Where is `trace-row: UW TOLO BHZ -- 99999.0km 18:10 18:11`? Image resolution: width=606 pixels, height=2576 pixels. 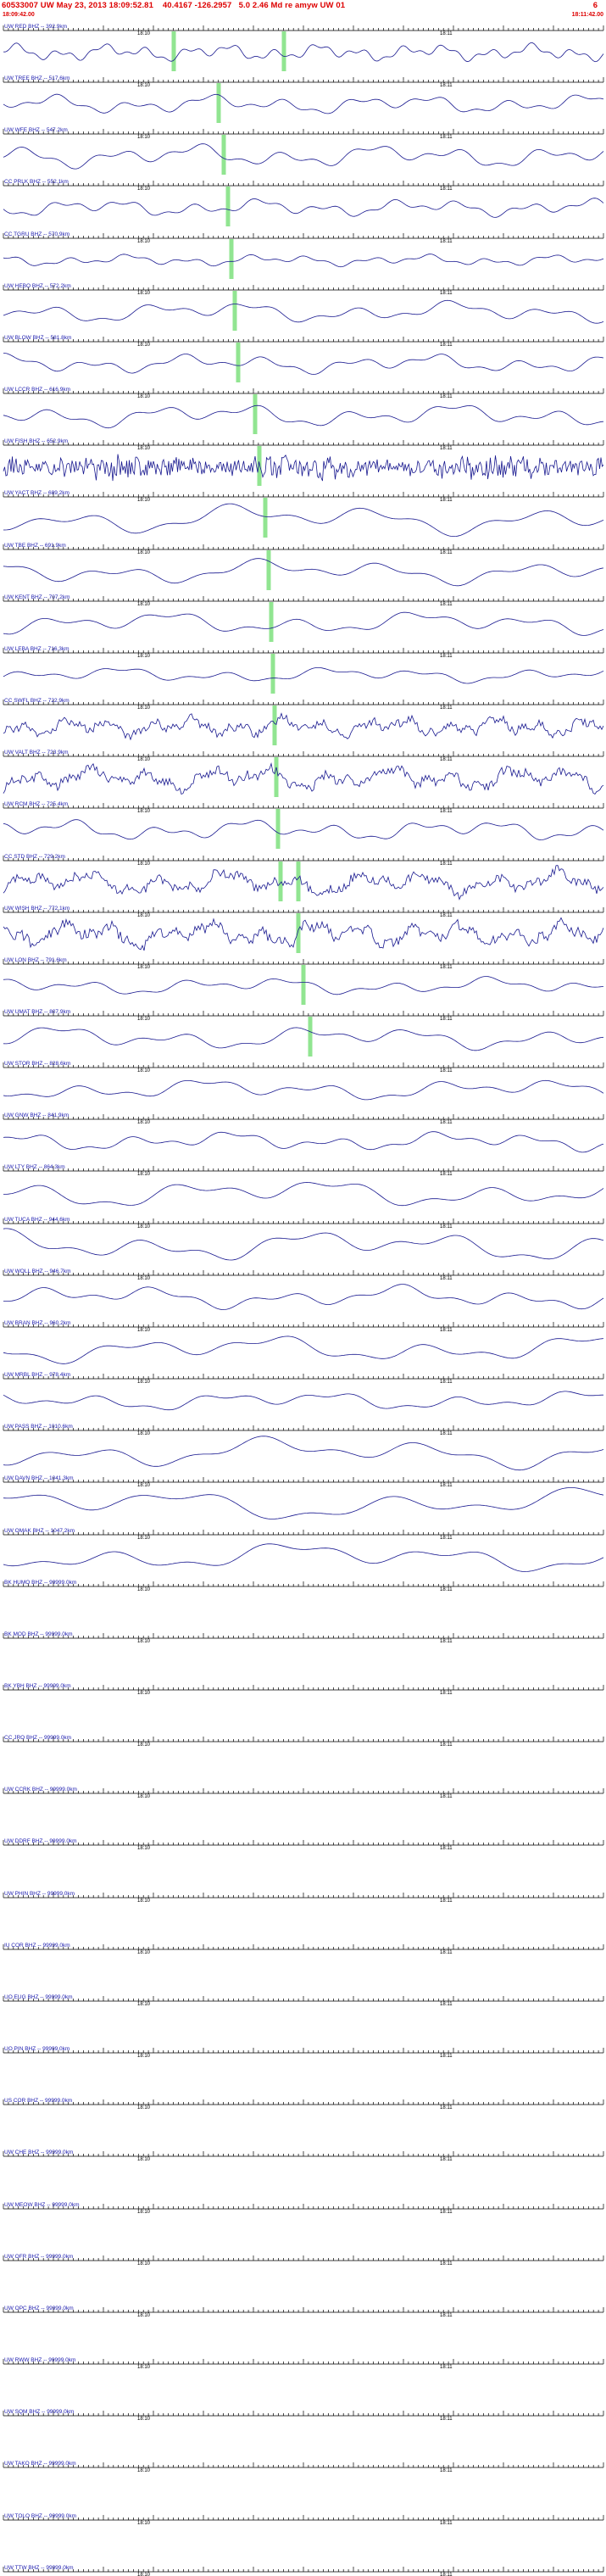 trace-row: UW TOLO BHZ -- 99999.0km 18:10 18:11 is located at coordinates (303, 2536).